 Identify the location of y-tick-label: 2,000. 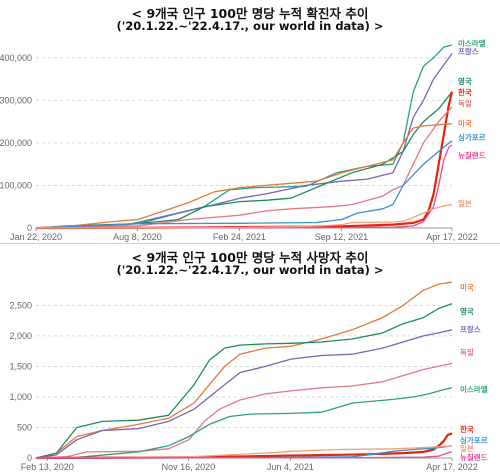
(20, 336).